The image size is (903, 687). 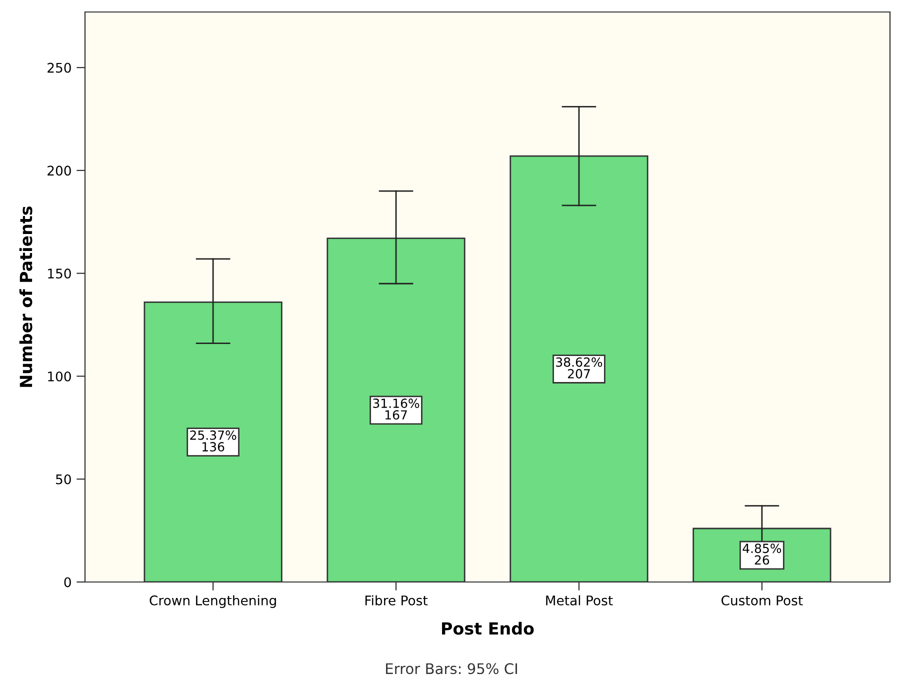 I want to click on y-tick-label: 150, so click(x=59, y=273).